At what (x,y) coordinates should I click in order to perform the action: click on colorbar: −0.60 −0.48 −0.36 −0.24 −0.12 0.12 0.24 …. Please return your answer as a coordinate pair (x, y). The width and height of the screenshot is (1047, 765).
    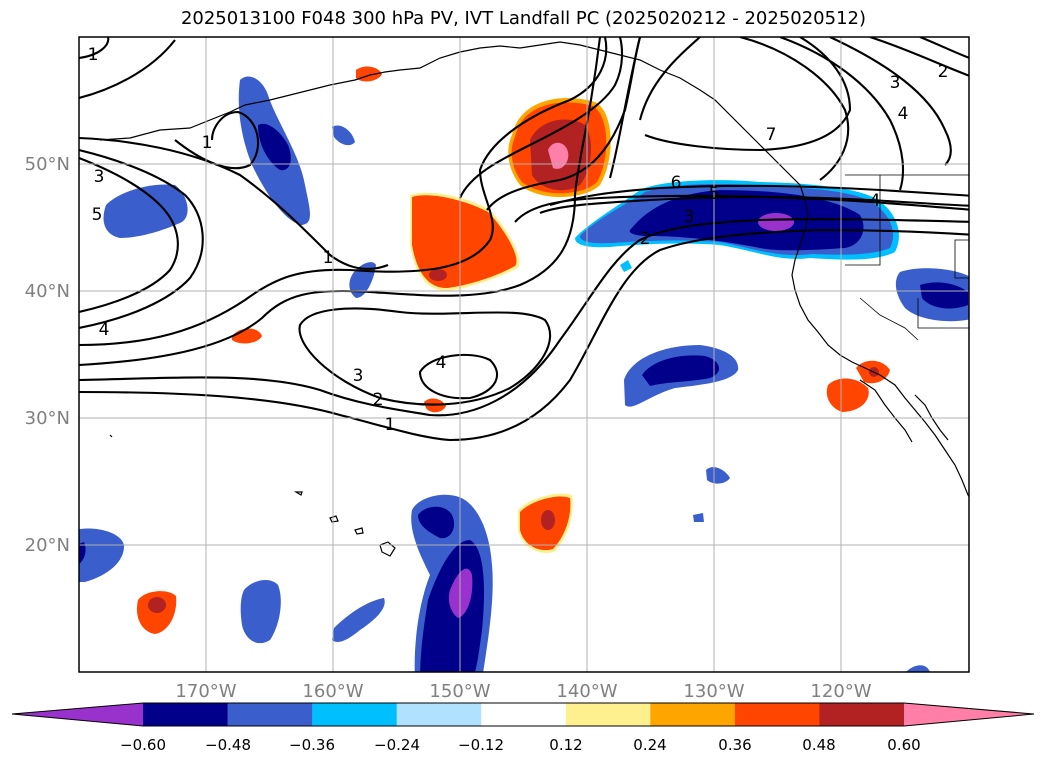
    Looking at the image, I should click on (523, 728).